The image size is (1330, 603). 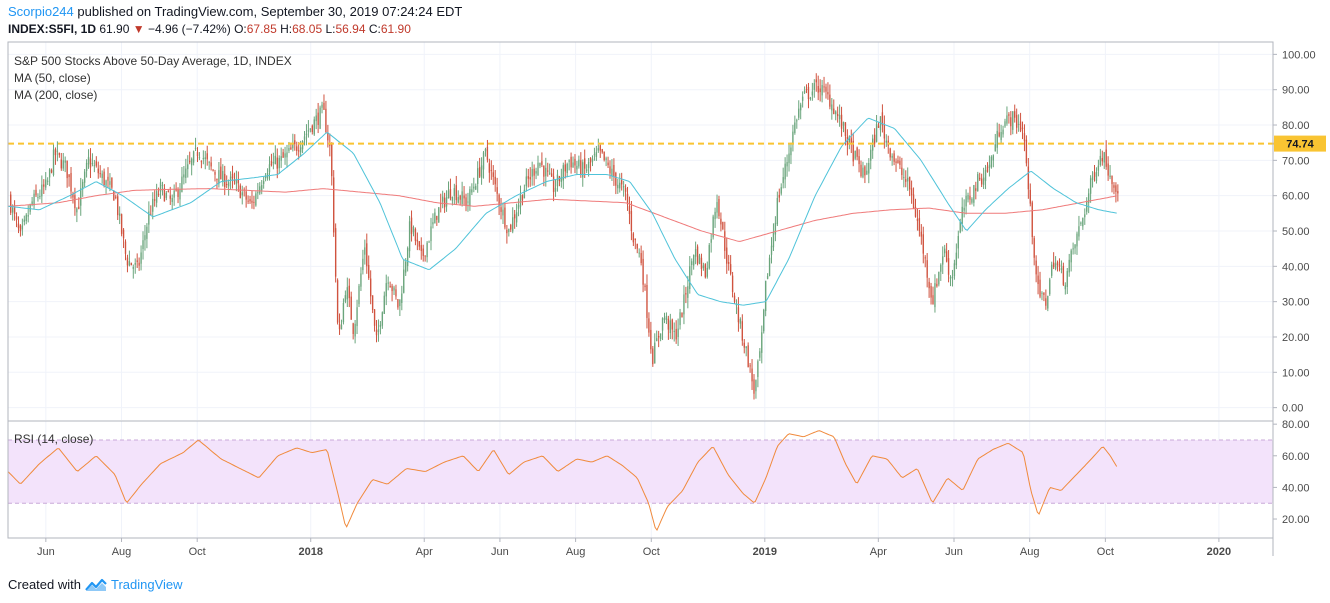 I want to click on rsi-line, so click(x=562, y=480).